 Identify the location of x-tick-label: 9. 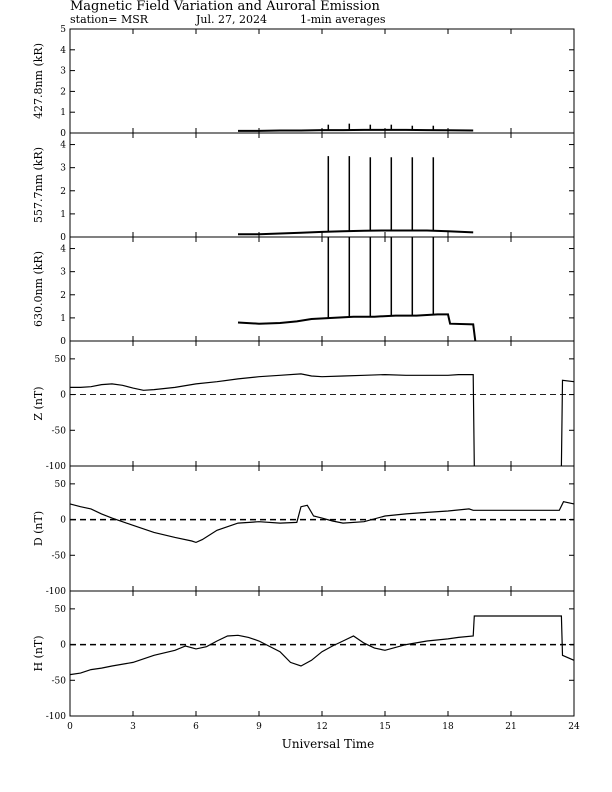
(259, 727).